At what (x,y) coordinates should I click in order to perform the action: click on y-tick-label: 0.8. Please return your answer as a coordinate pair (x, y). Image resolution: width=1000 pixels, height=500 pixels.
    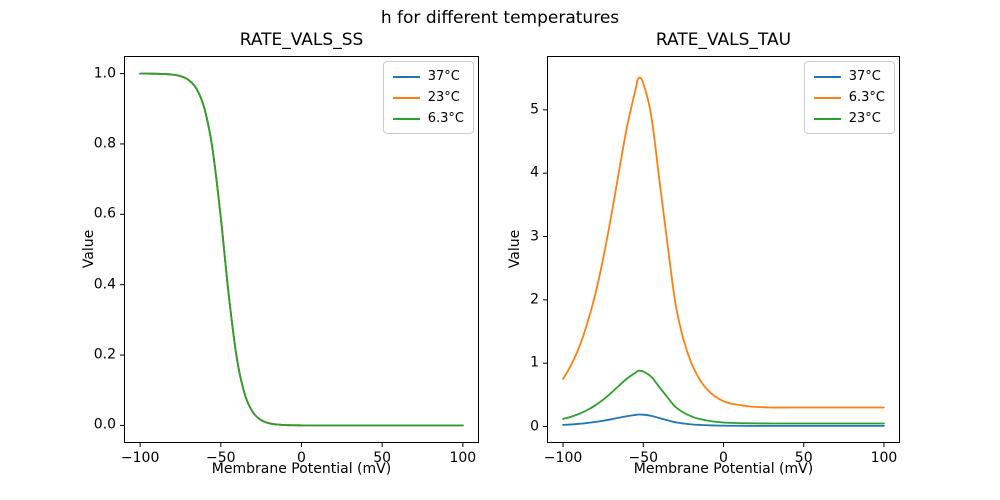
    Looking at the image, I should click on (104, 143).